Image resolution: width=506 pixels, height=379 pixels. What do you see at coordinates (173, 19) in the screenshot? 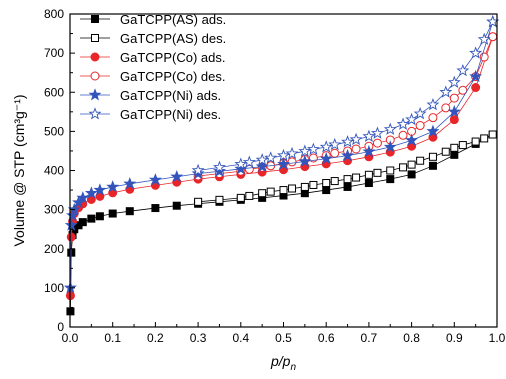
I see `legend-label: GaTCPP(AS) ads.` at bounding box center [173, 19].